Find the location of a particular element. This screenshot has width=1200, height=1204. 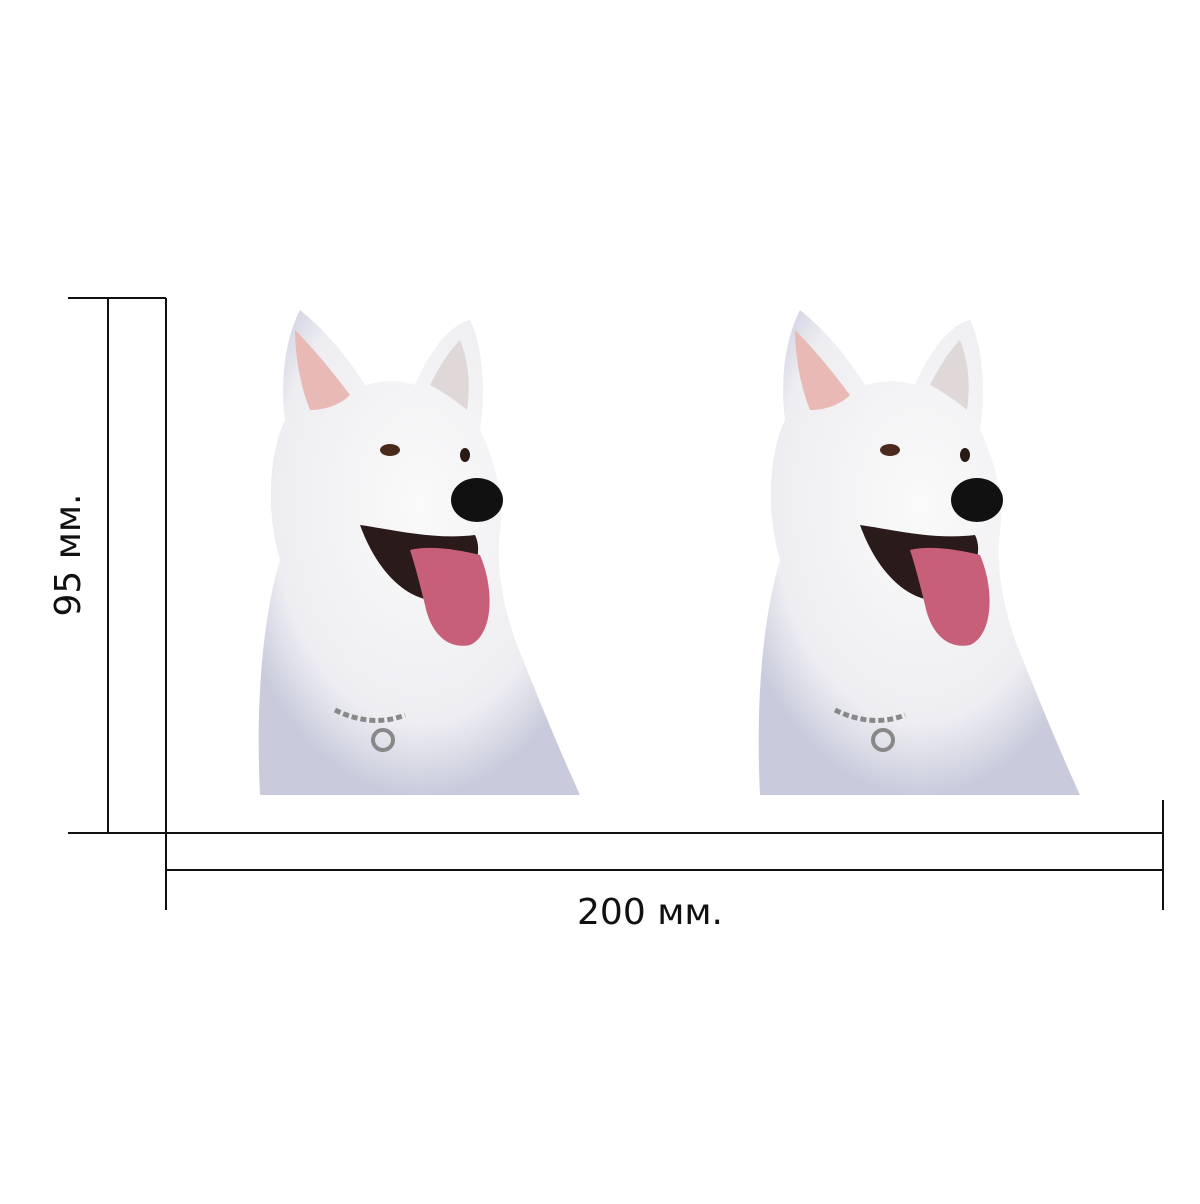

dog-left is located at coordinates (419, 552).